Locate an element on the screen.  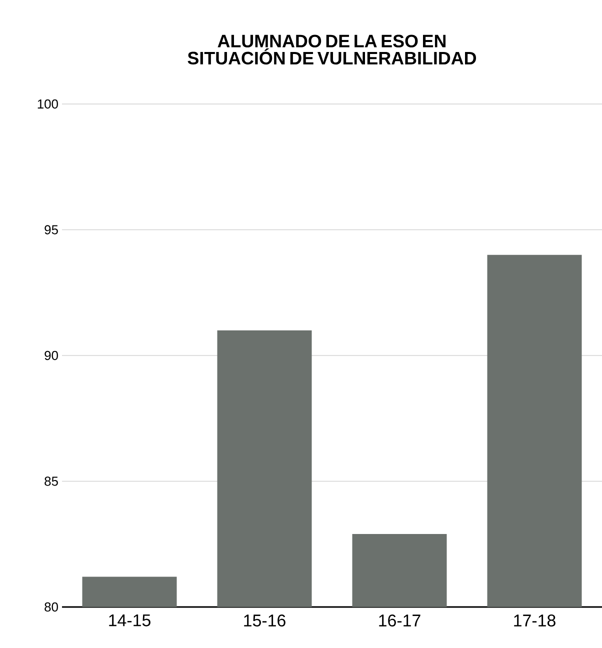
y-tick-label: 95 is located at coordinates (51, 229).